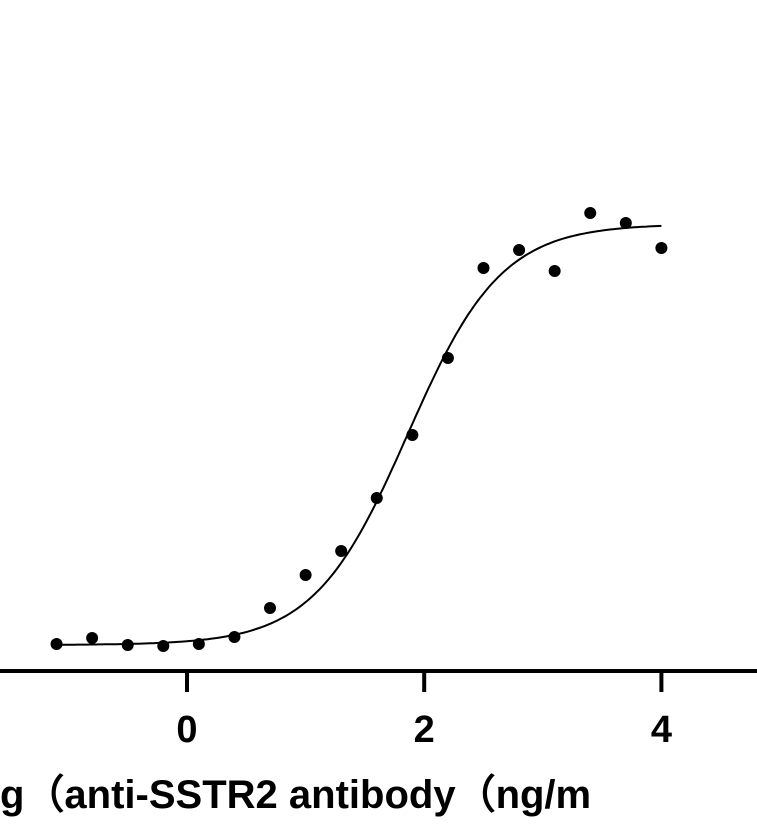 The image size is (757, 834). Describe the element at coordinates (295, 795) in the screenshot. I see `x-axis-label: g（anti-SSTR2 antibody（ng/m` at that location.